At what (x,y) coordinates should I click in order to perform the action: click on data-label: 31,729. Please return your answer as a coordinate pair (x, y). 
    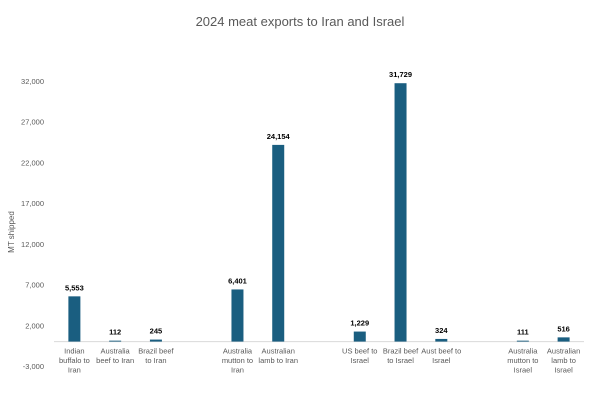
    Looking at the image, I should click on (400, 74).